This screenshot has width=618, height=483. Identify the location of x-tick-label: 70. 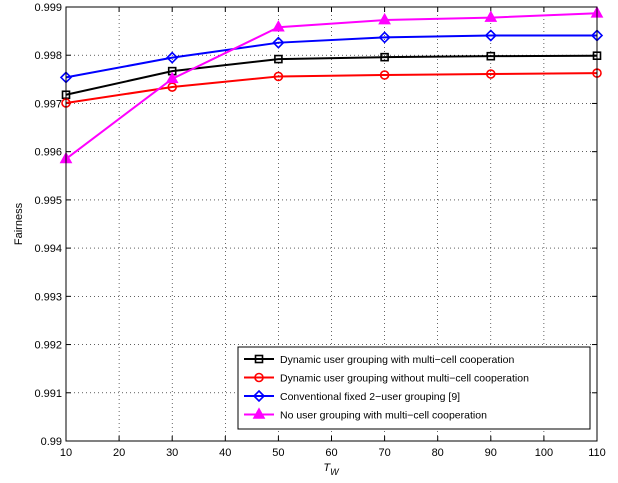
(384, 453).